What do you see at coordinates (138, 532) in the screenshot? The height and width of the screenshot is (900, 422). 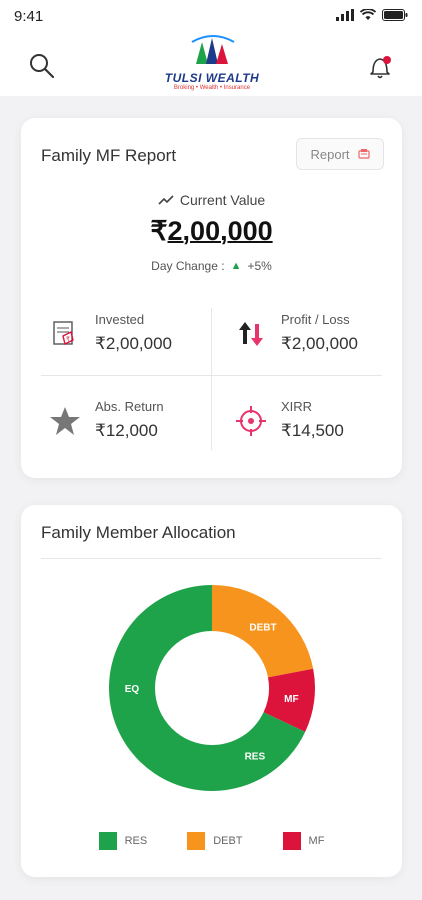 I see `allocation-card-title: Family Member Allocation` at bounding box center [138, 532].